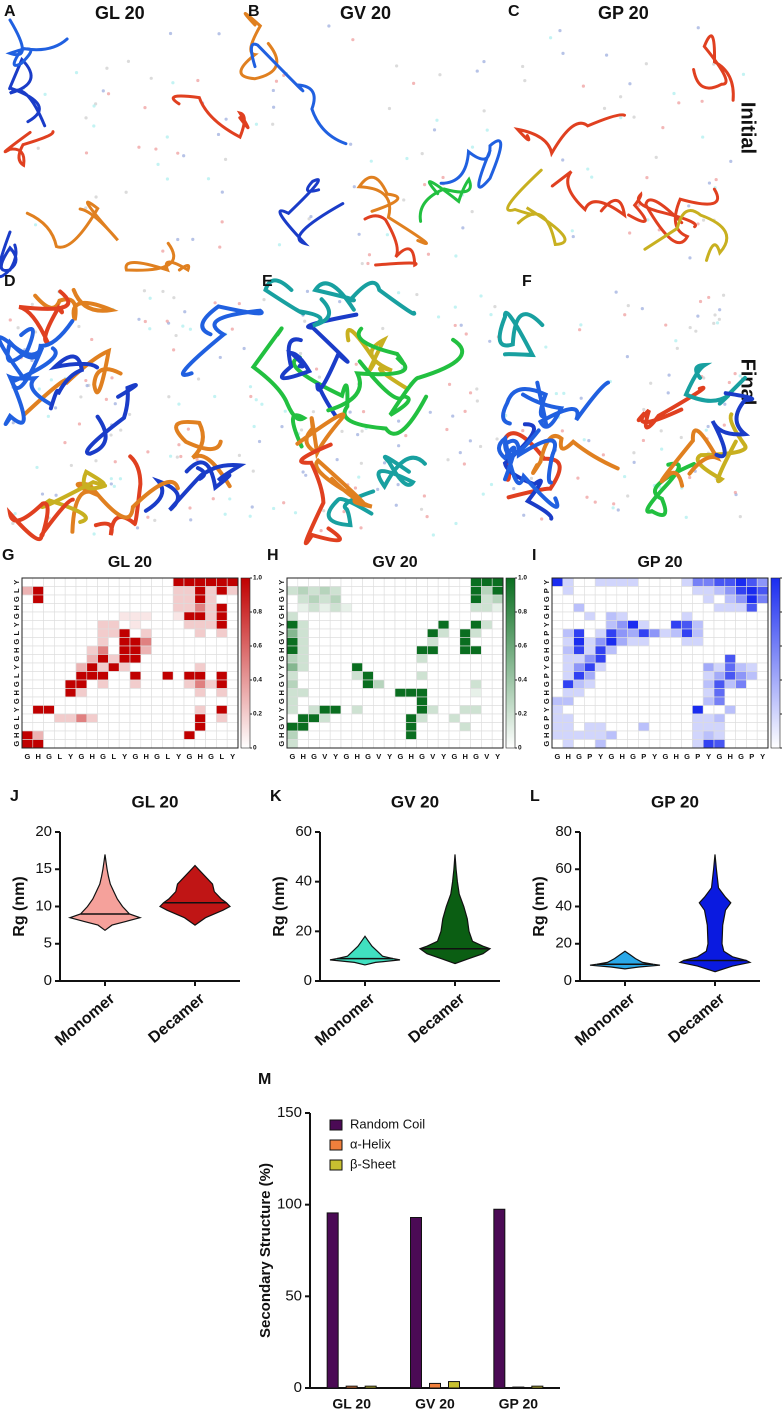  What do you see at coordinates (332, 1300) in the screenshot?
I see `bar` at bounding box center [332, 1300].